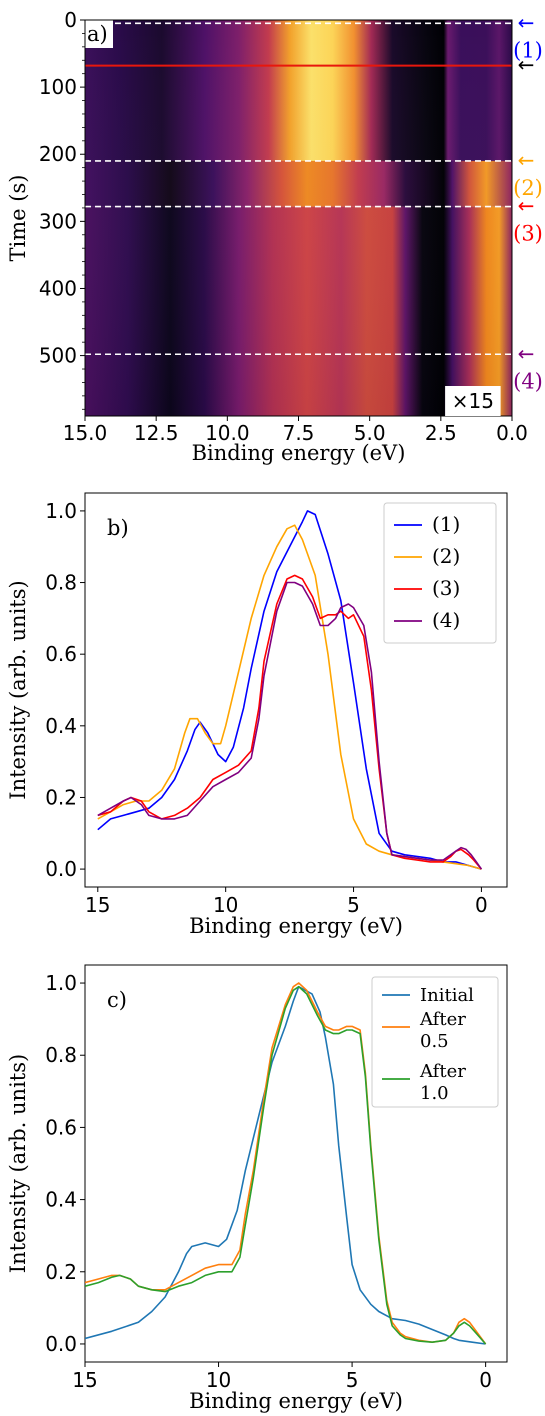 This screenshot has width=545, height=1416. I want to click on y-tick-label: 300, so click(58, 221).